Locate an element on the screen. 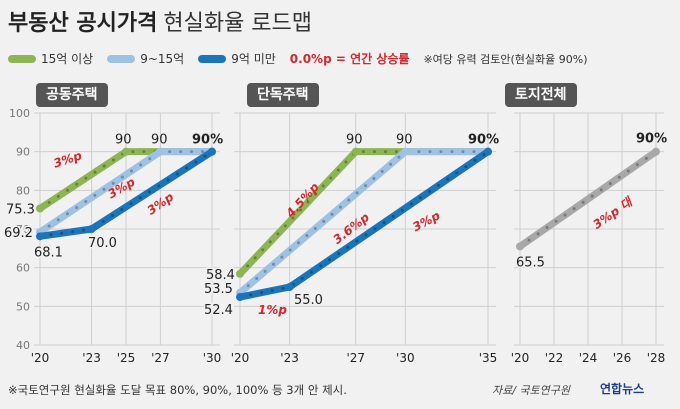 This screenshot has height=409, width=680. legend-label-over15: 15억 이상 is located at coordinates (67, 59).